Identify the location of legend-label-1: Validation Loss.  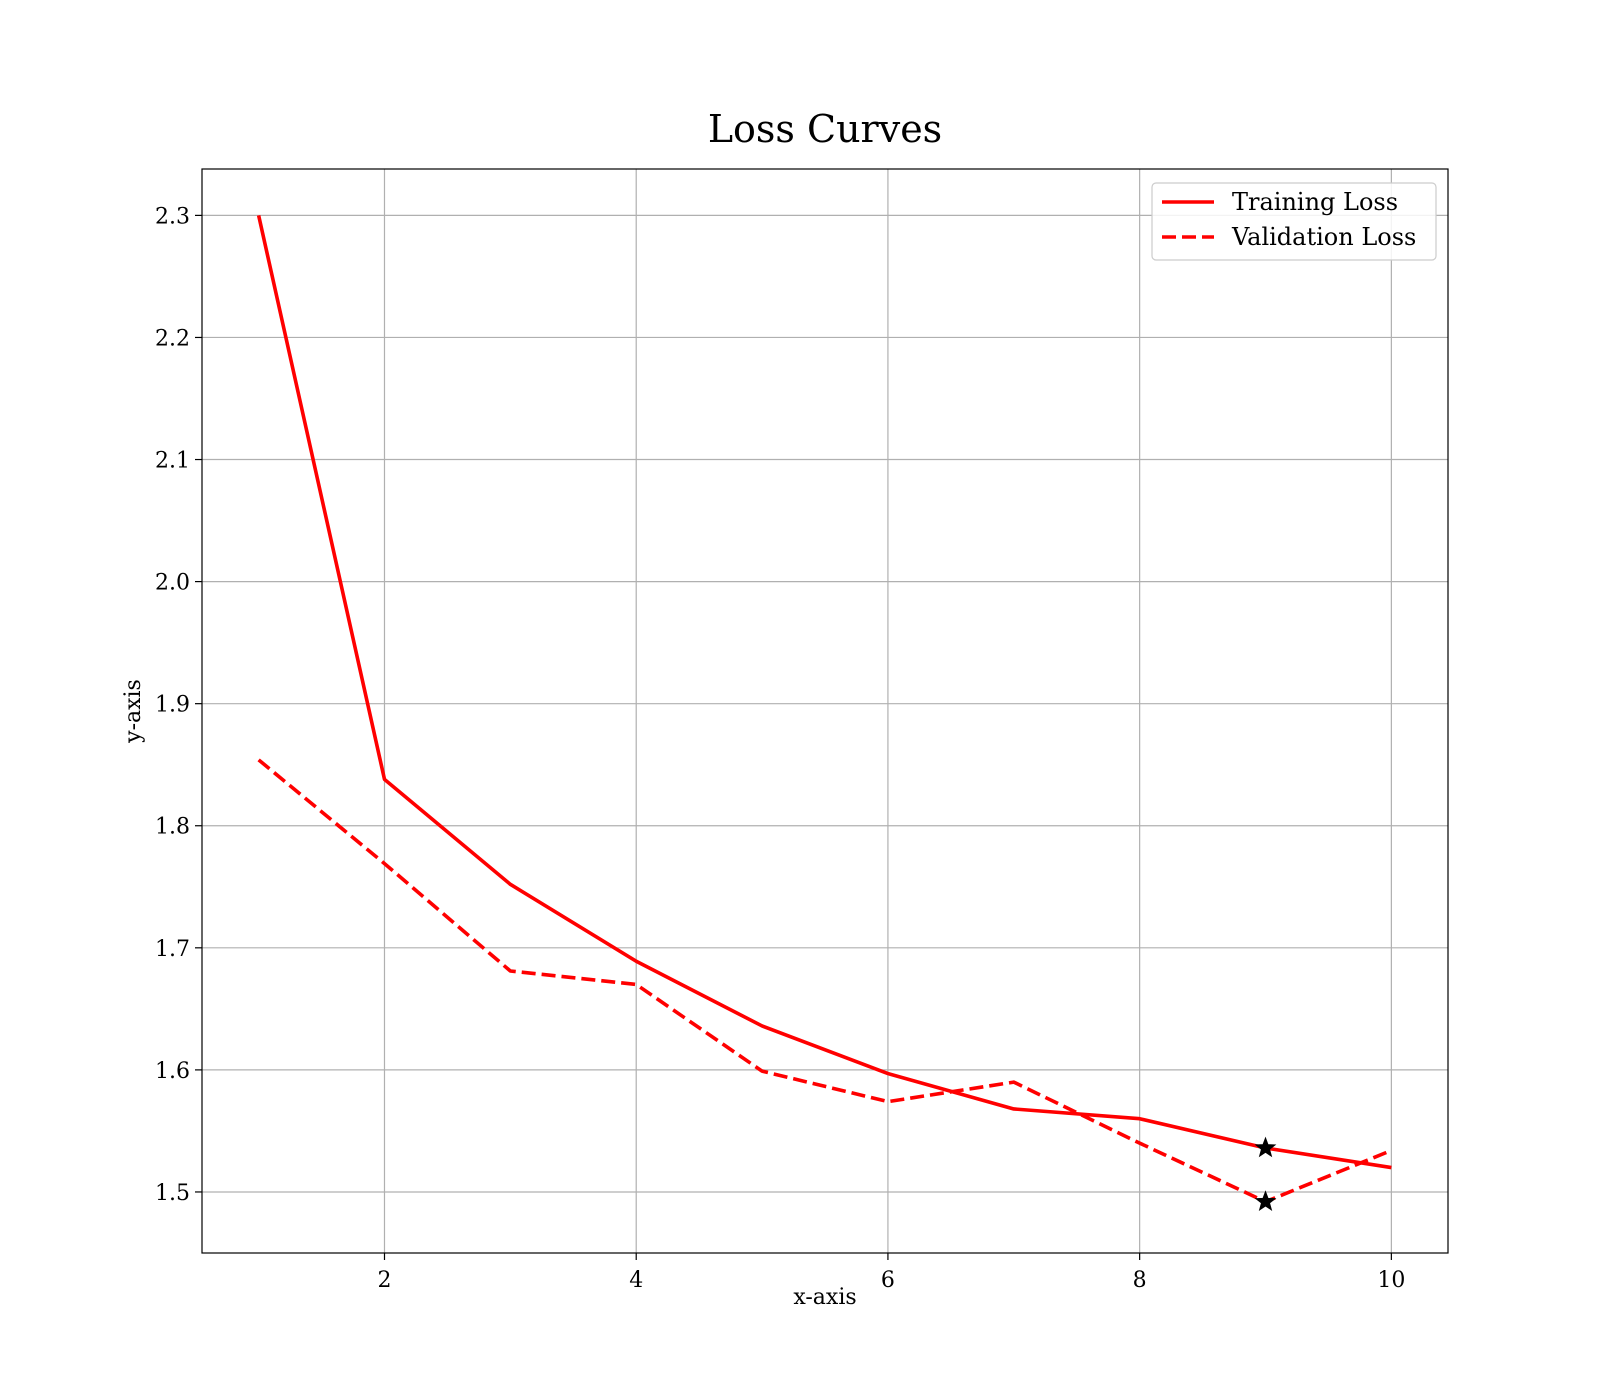
(1323, 237).